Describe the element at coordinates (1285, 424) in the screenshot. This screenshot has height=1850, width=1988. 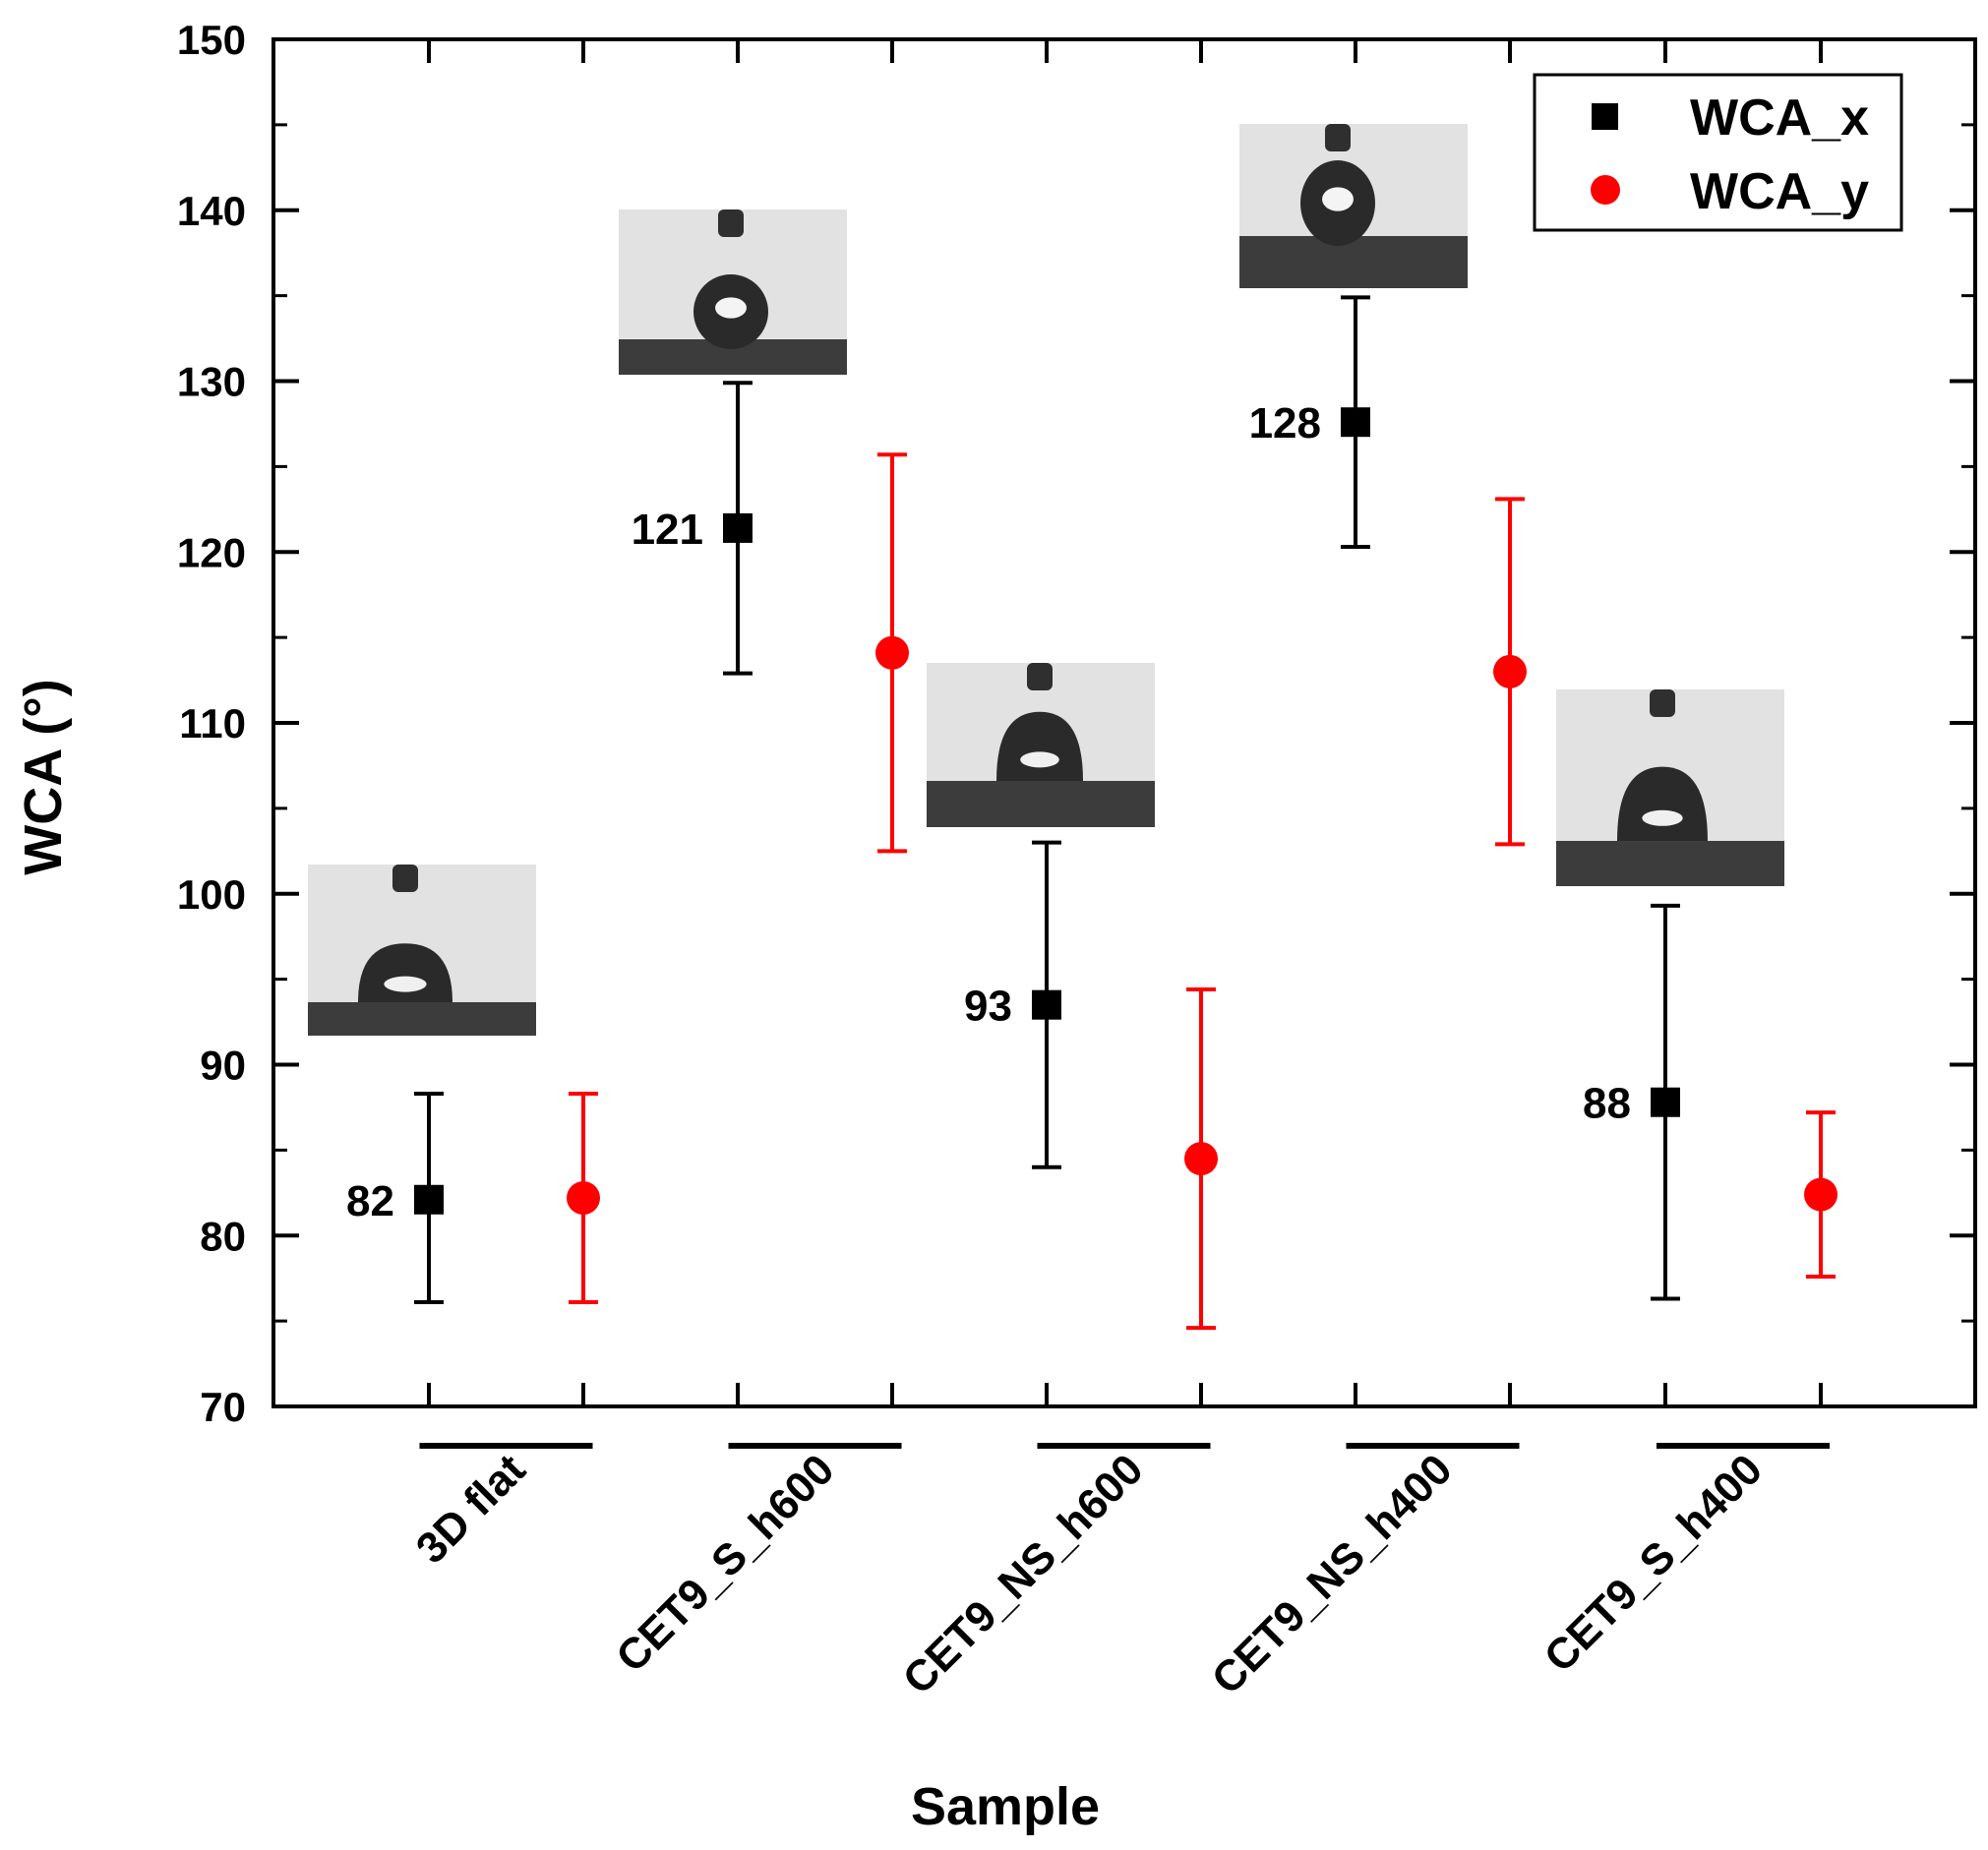
I see `data-label: 128` at that location.